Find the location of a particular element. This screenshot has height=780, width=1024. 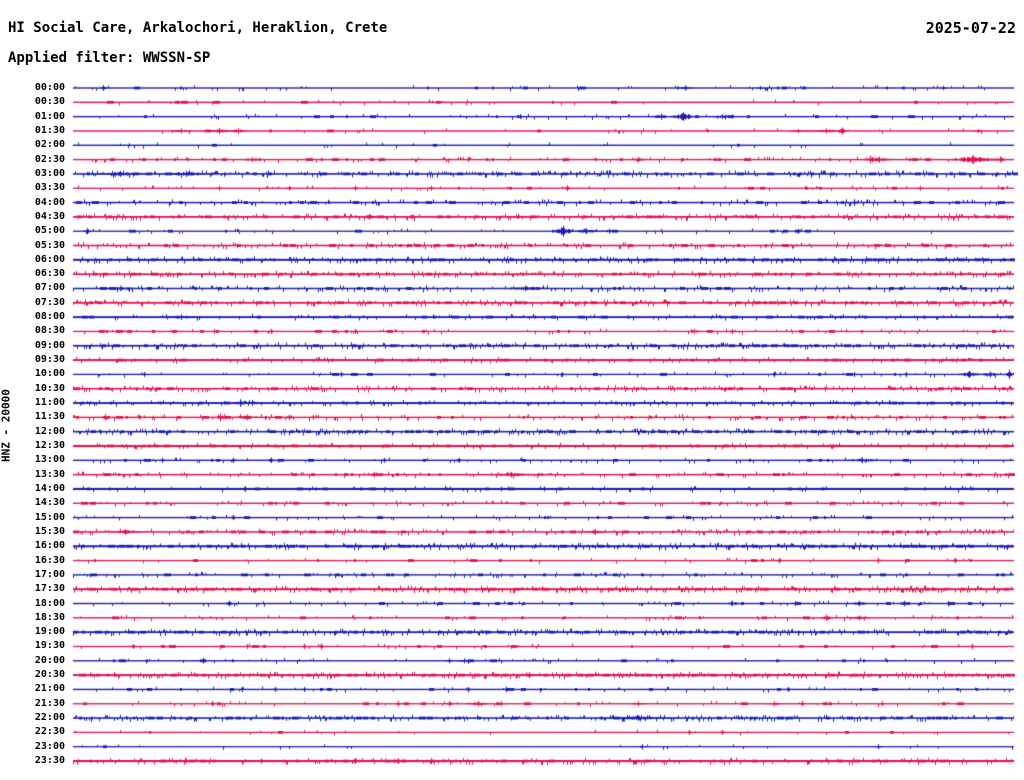

time-label: 04:30 is located at coordinates (49, 216).